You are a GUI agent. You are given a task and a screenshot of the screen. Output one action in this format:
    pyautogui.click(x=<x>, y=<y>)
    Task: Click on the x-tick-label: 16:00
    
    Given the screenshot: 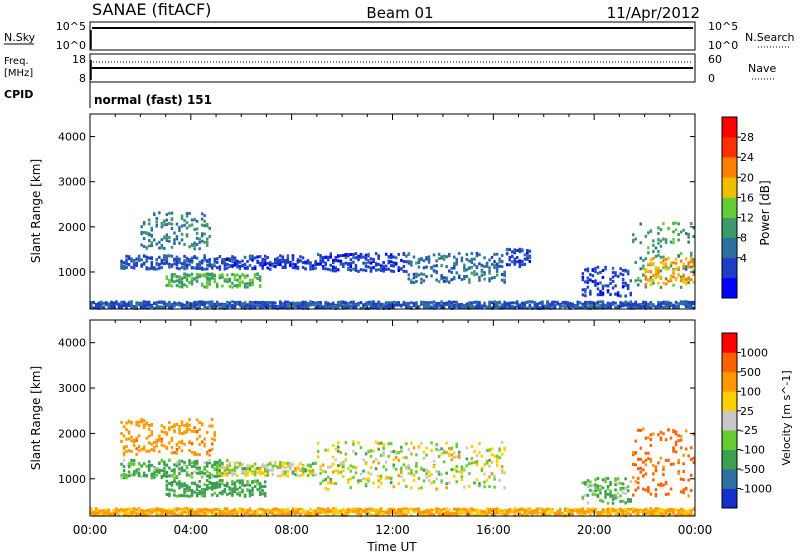 What is the action you would take?
    pyautogui.click(x=493, y=530)
    